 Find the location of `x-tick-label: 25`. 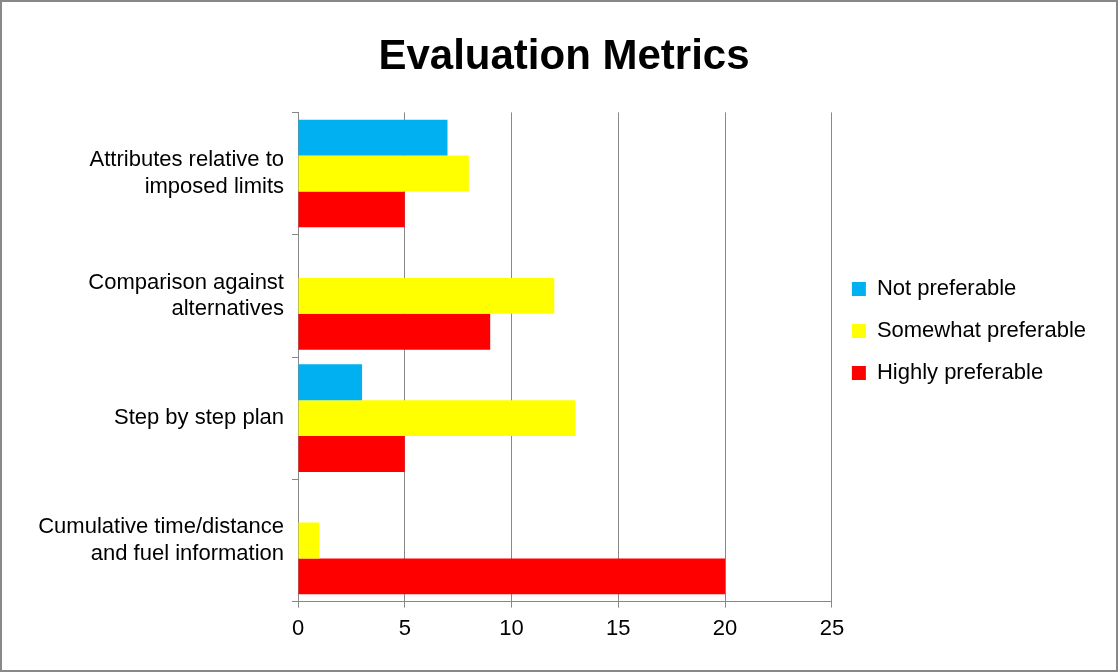

x-tick-label: 25 is located at coordinates (832, 627).